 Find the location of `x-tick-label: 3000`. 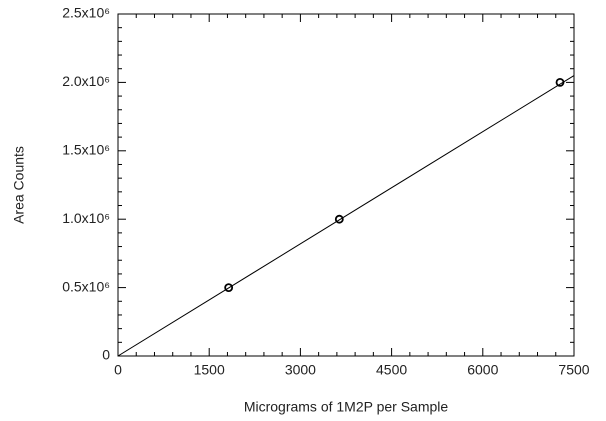

x-tick-label: 3000 is located at coordinates (300, 370).